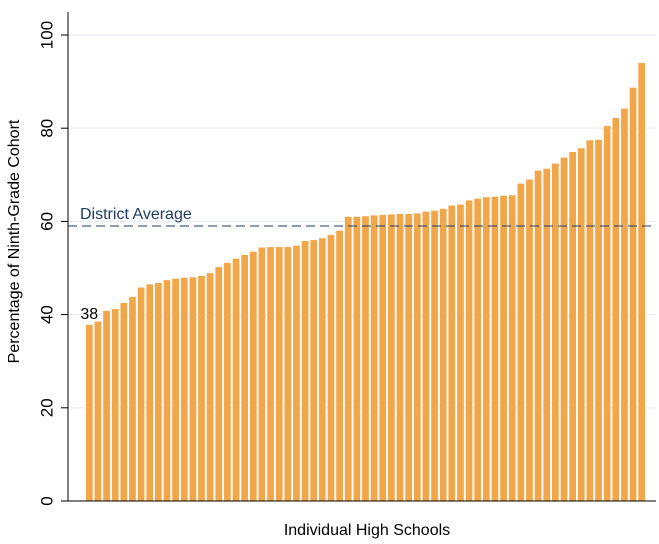 The height and width of the screenshot is (544, 659). What do you see at coordinates (14, 241) in the screenshot?
I see `y-axis-title: Percentage of Ninth-Grade Cohort` at bounding box center [14, 241].